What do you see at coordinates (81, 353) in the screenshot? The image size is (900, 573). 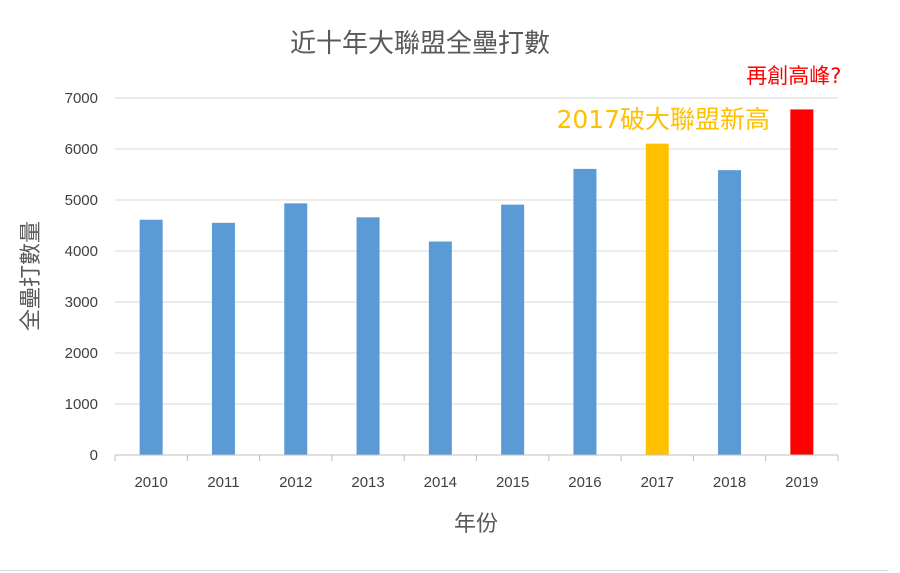 I see `y-tick-label: 2000` at bounding box center [81, 353].